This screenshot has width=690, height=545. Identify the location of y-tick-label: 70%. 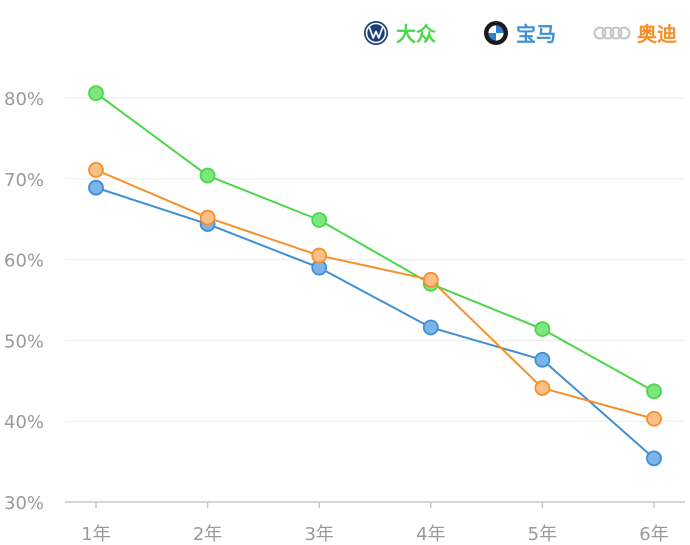
(24, 180).